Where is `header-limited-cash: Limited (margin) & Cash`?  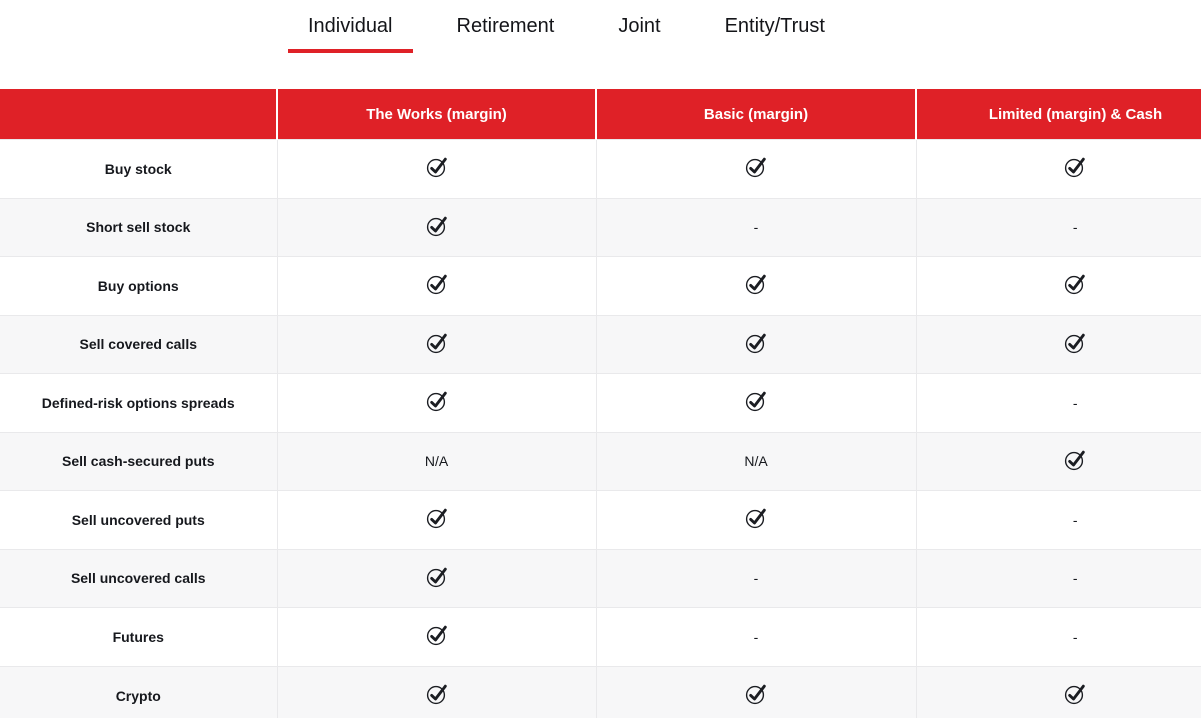
header-limited-cash: Limited (margin) & Cash is located at coordinates (1058, 114).